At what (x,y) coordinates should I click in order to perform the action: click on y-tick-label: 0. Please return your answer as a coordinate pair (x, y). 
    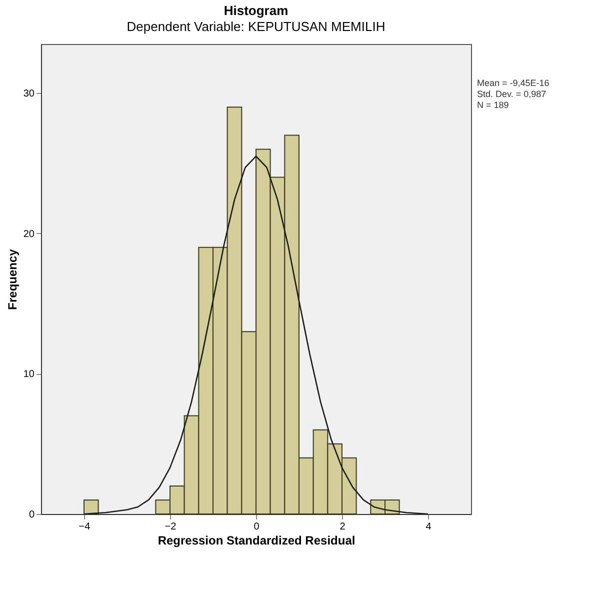
    Looking at the image, I should click on (31, 515).